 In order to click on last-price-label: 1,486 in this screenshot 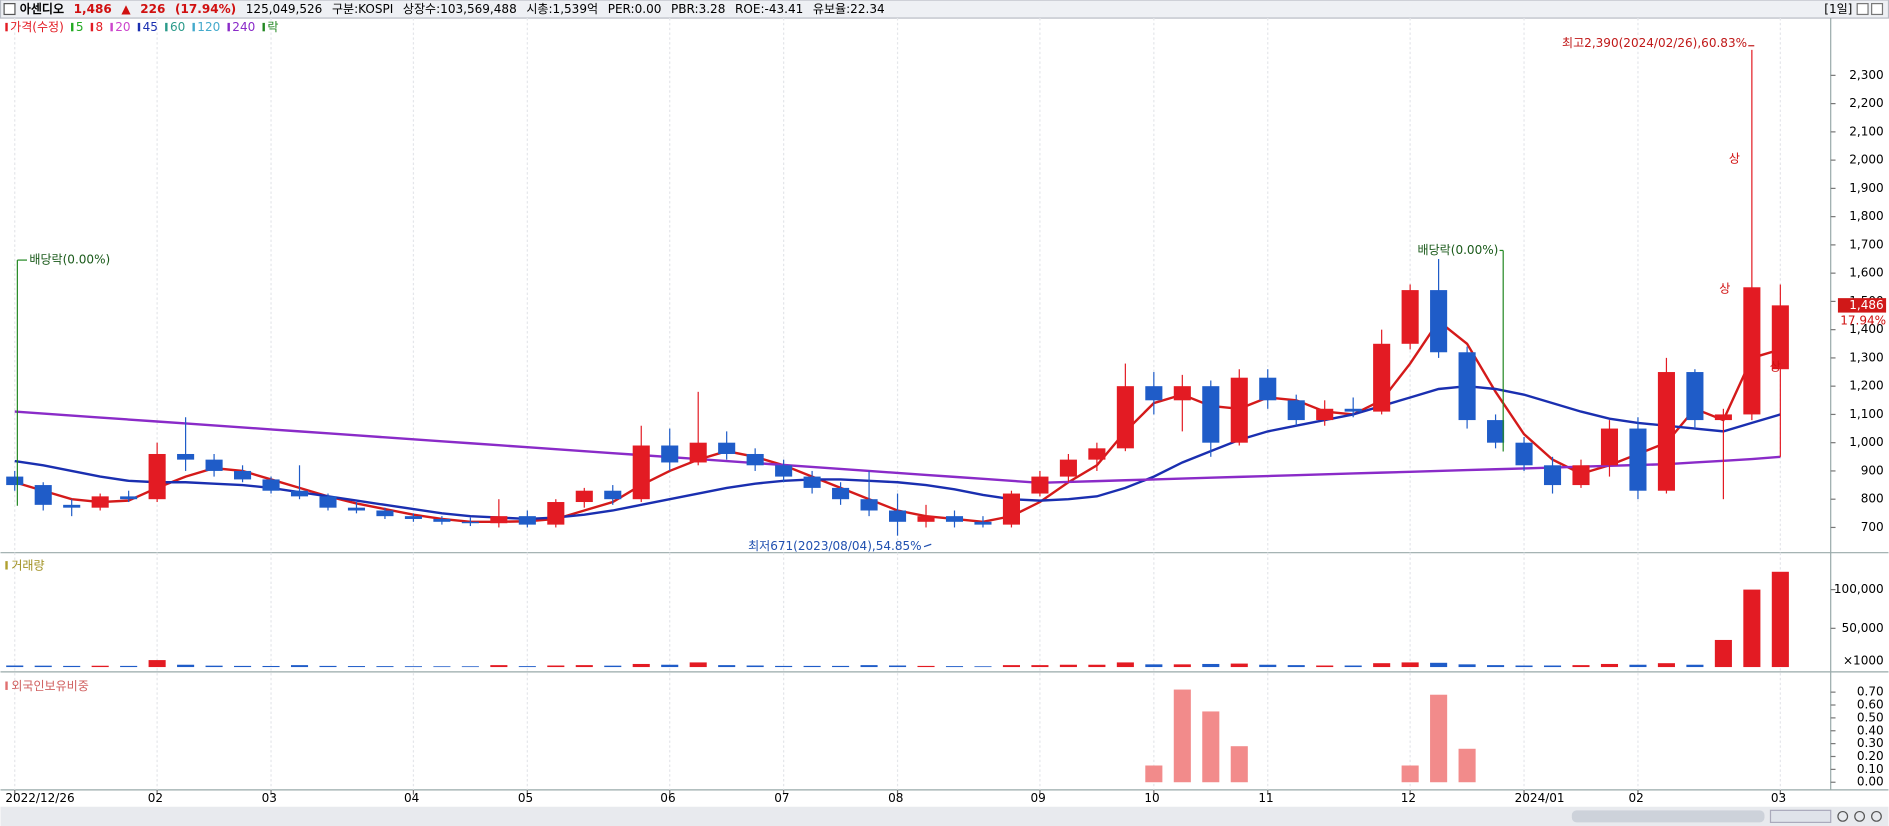, I will do `click(1866, 305)`.